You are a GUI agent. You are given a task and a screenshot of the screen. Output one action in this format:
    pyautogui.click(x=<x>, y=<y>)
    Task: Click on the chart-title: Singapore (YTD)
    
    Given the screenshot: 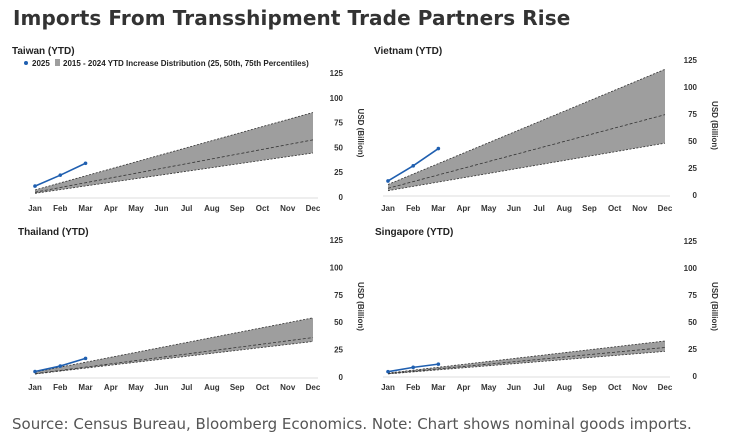 What is the action you would take?
    pyautogui.click(x=414, y=232)
    